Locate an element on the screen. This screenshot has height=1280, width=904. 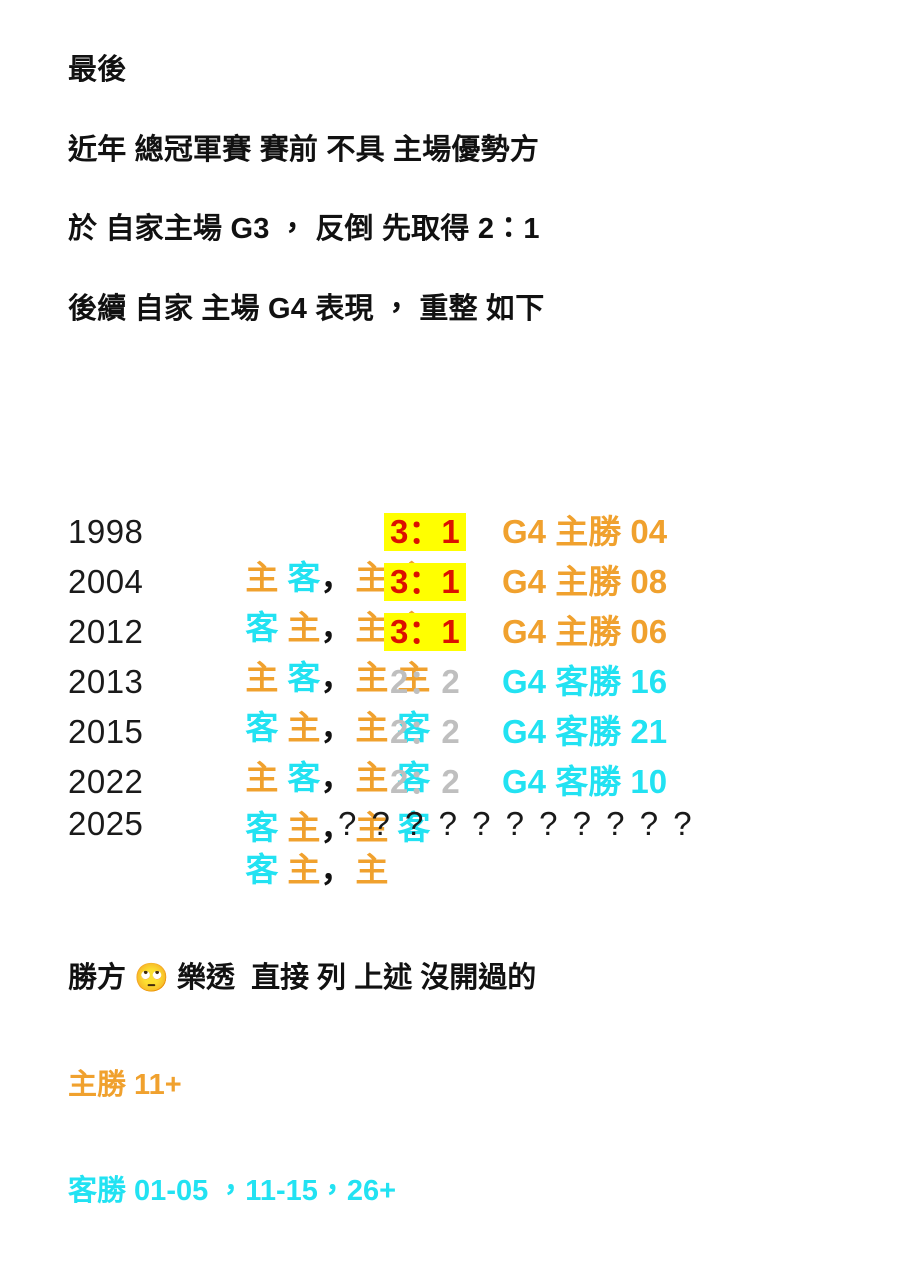
row-year: 2015 is located at coordinates (106, 731).